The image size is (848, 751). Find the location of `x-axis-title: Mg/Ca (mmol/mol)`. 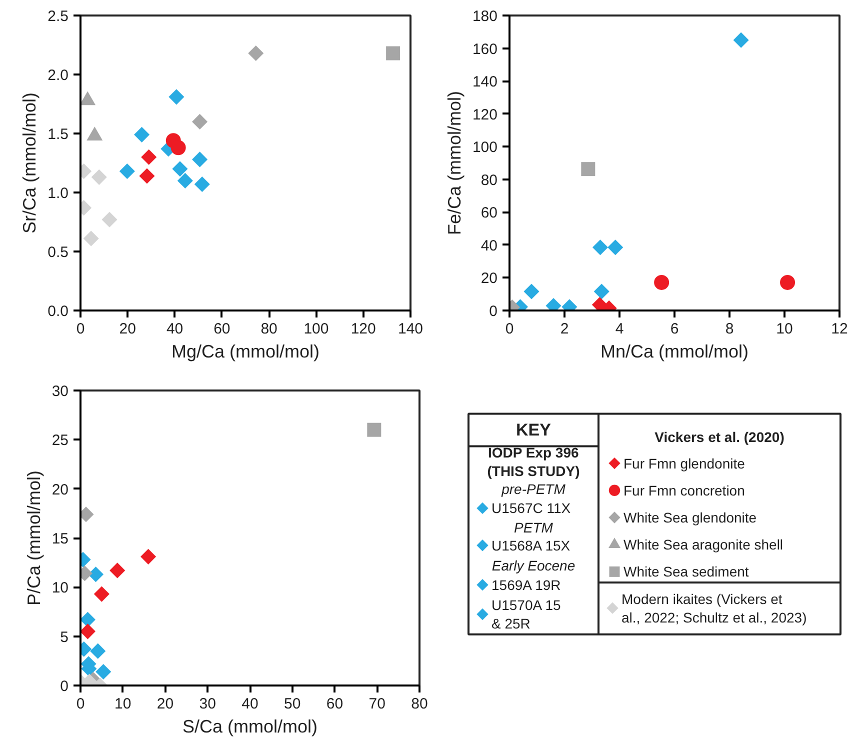

x-axis-title: Mg/Ca (mmol/mol) is located at coordinates (245, 352).